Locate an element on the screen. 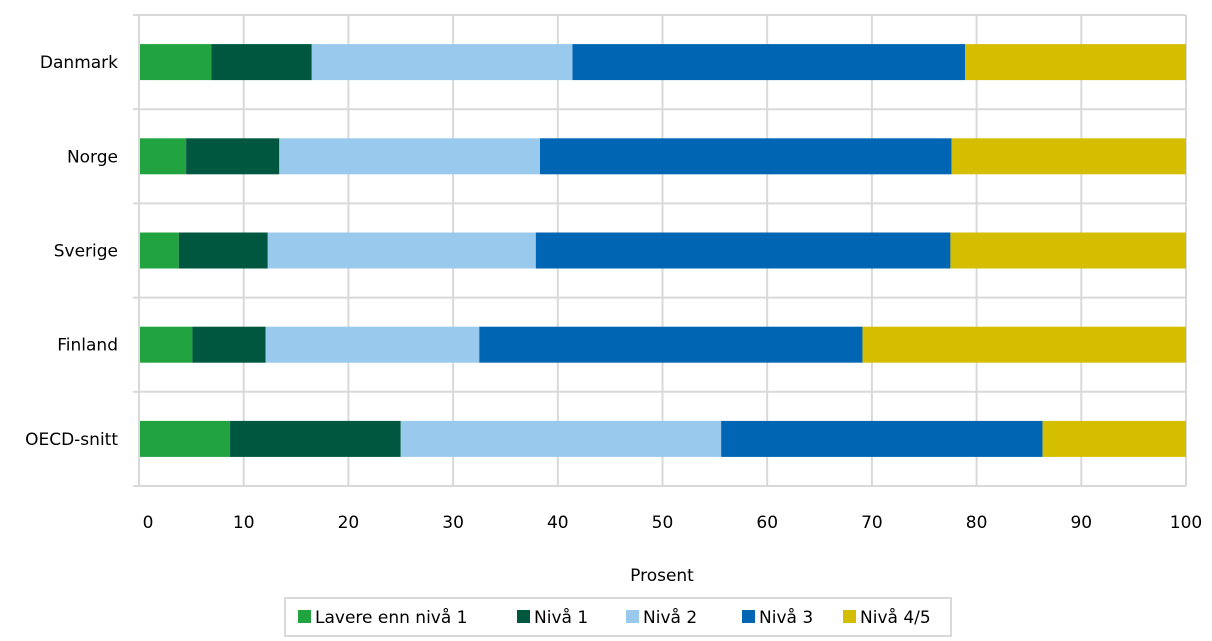 This screenshot has height=641, width=1212. x-tick-label: 10 is located at coordinates (244, 523).